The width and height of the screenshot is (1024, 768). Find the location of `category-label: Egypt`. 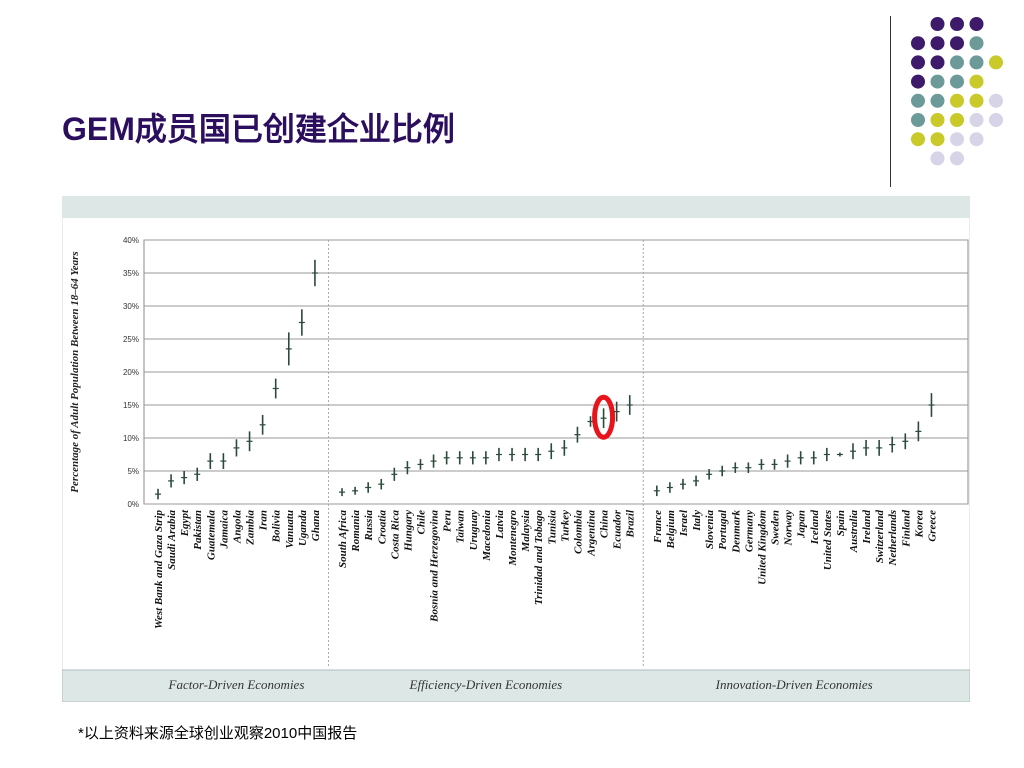

category-label: Egypt is located at coordinates (185, 523).